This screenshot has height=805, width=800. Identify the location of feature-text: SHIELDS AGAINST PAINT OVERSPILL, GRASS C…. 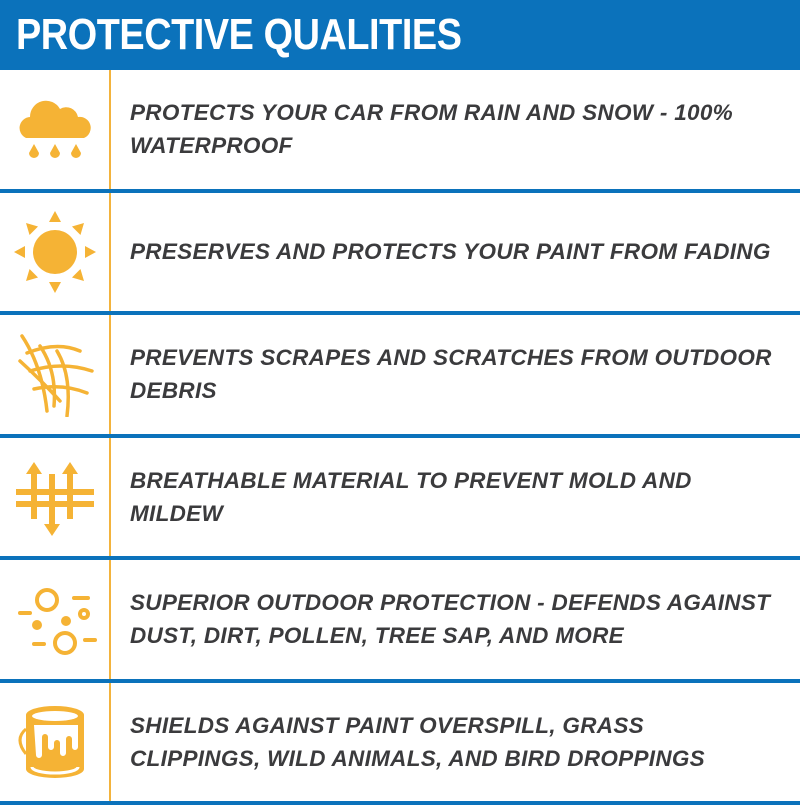
(455, 742).